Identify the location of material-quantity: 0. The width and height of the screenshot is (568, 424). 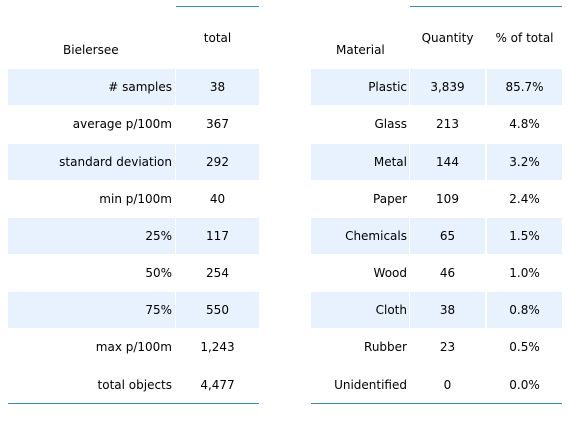
(447, 385).